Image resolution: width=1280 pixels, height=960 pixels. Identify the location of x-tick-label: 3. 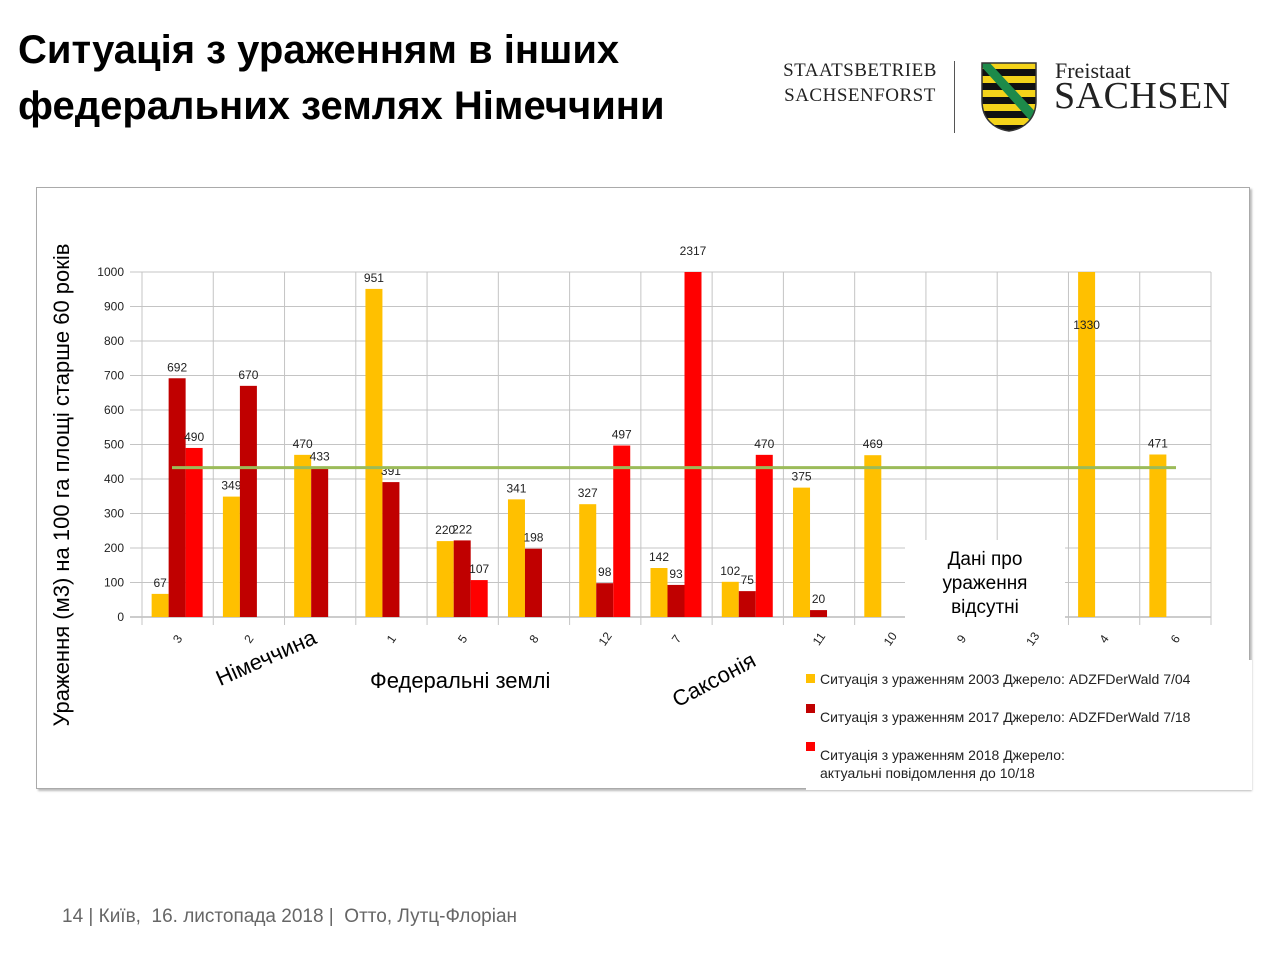
(177, 639).